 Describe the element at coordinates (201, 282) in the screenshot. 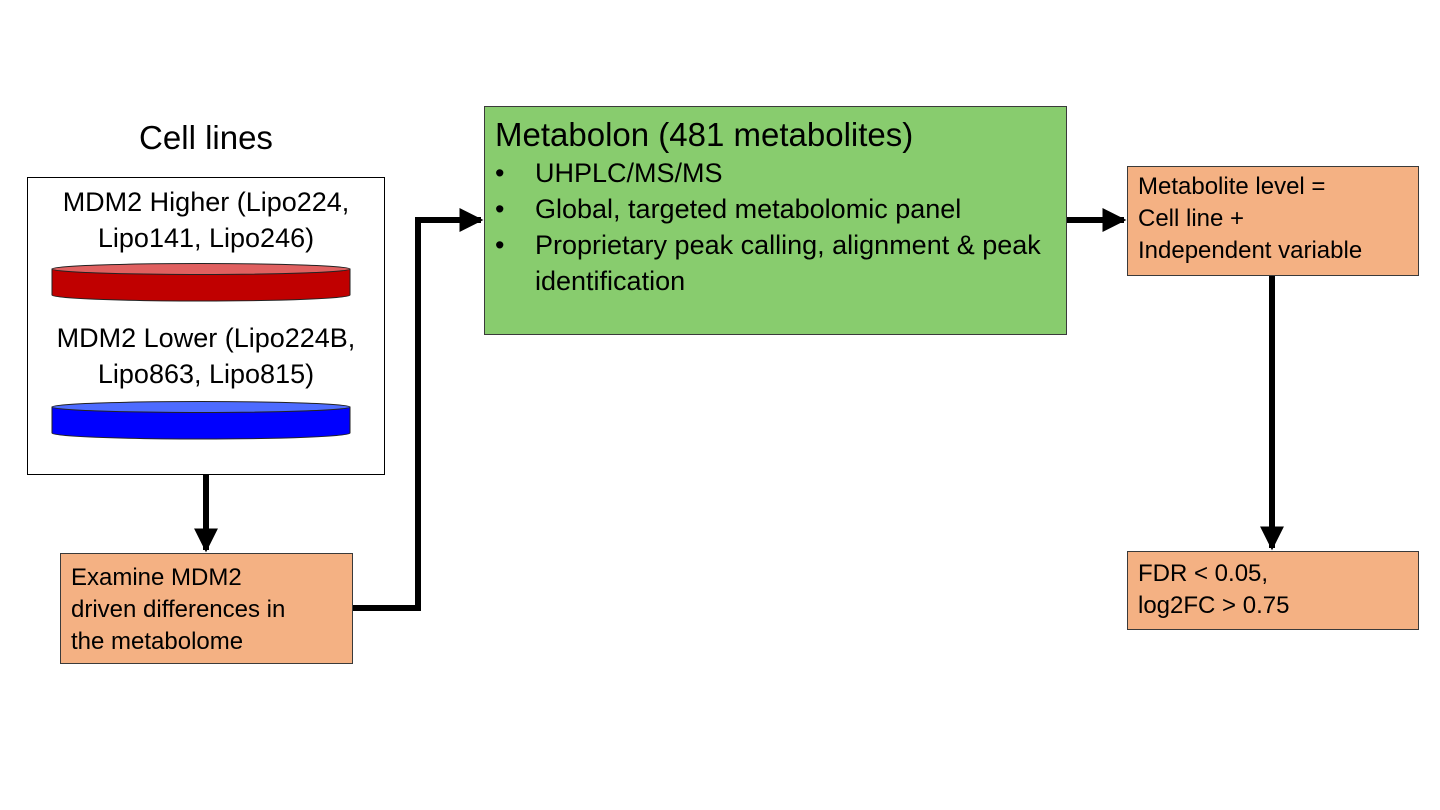

I see `mdm2-higher-dish-icon` at that location.